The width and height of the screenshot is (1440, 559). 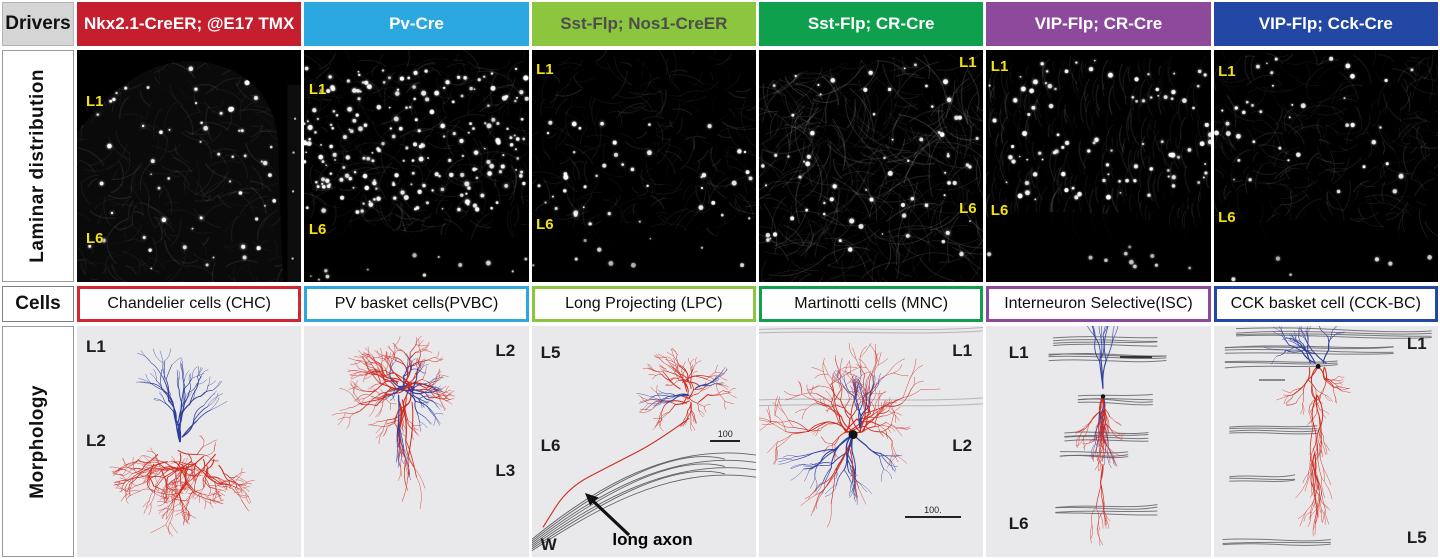 I want to click on laminar-panel-lpc: L1 L6, so click(x=643, y=166).